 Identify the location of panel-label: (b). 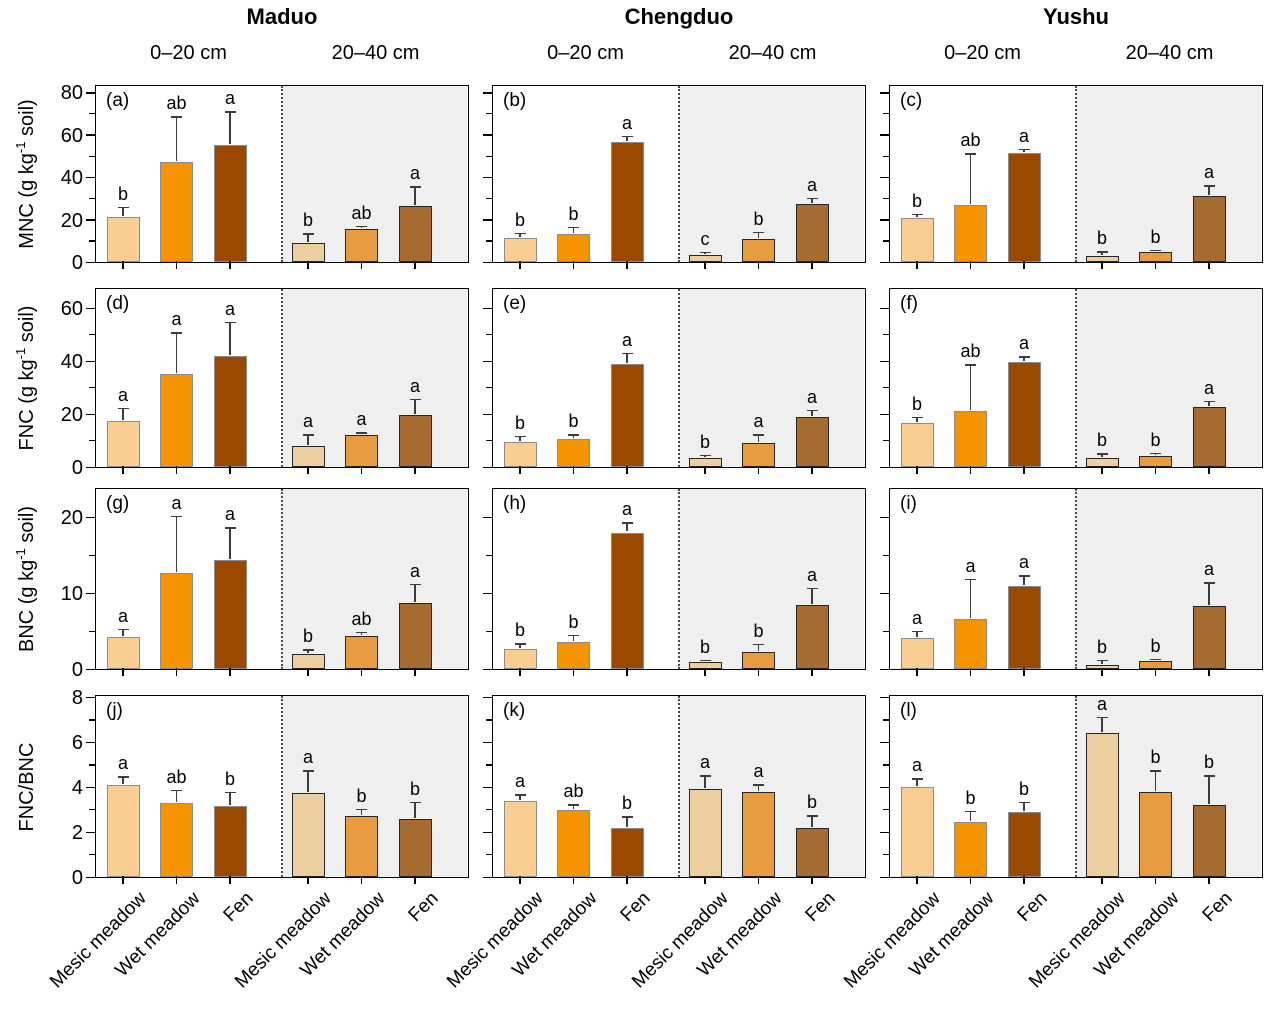
(515, 100).